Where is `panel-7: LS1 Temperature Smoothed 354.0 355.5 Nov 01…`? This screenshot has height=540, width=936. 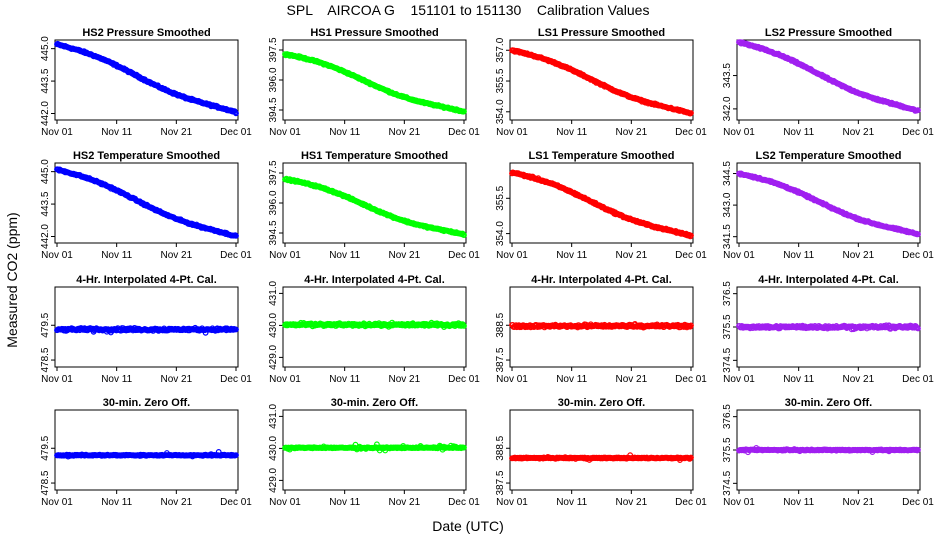 panel-7: LS1 Temperature Smoothed 354.0 355.5 Nov 01… is located at coordinates (601, 205).